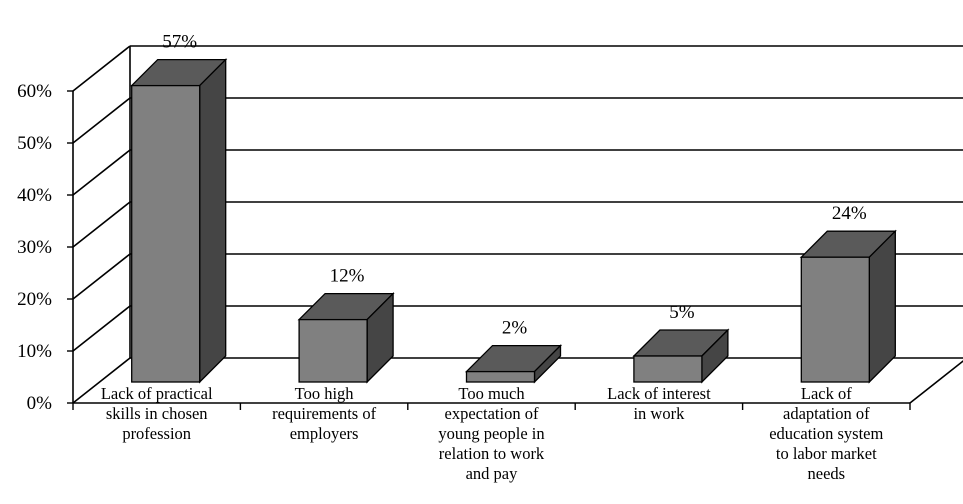  I want to click on x-category-label: Too high requirements of employers, so click(324, 413).